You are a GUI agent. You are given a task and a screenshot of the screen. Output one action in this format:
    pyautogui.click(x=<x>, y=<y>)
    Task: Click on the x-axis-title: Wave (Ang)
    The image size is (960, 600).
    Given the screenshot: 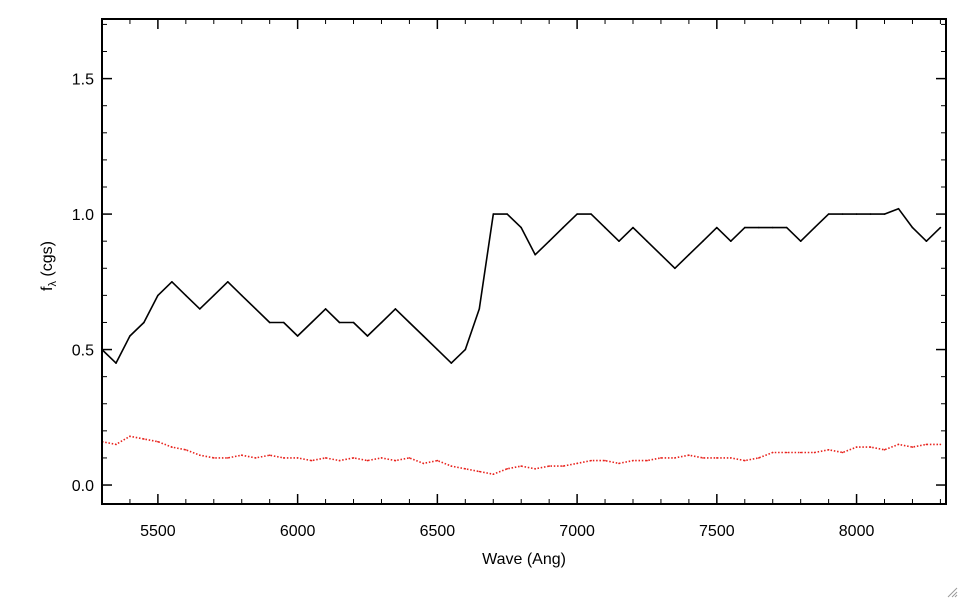 What is the action you would take?
    pyautogui.click(x=524, y=559)
    